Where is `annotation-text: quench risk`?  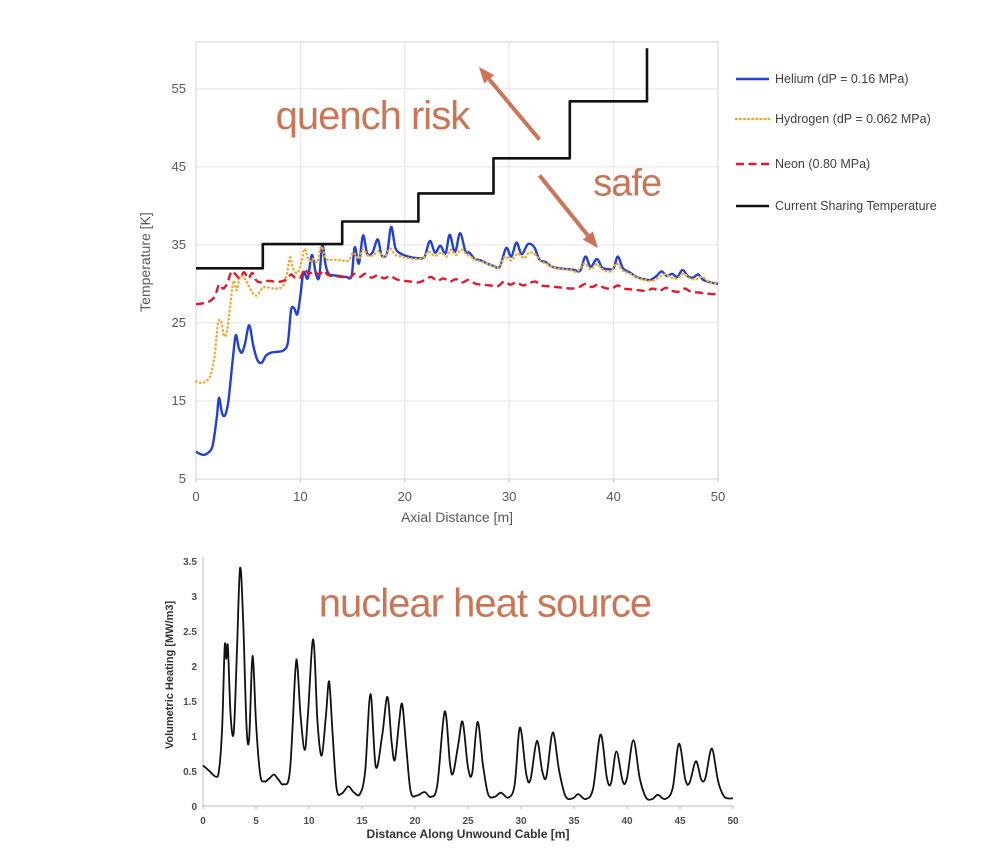 annotation-text: quench risk is located at coordinates (374, 116).